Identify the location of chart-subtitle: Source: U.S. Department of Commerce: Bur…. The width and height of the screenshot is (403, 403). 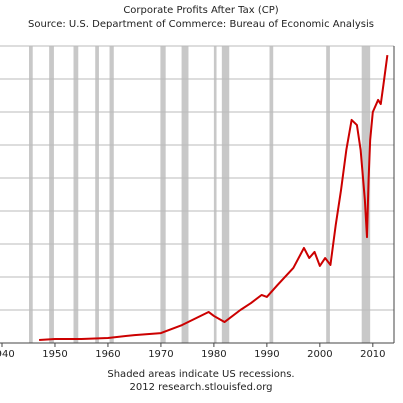
(201, 24).